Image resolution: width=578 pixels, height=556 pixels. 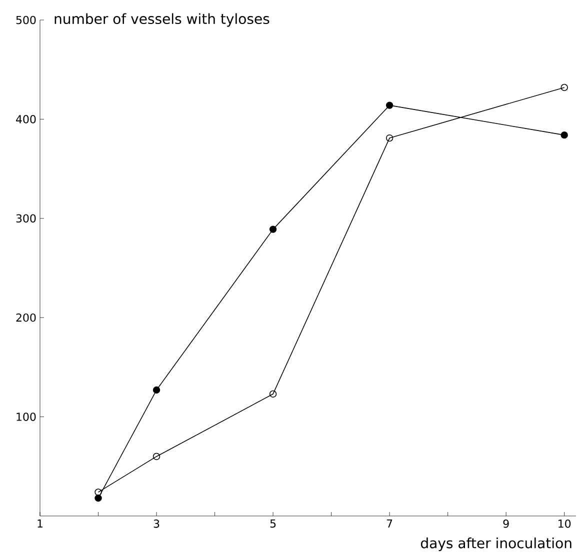 What do you see at coordinates (496, 545) in the screenshot?
I see `x-axis-title: days after inoculation` at bounding box center [496, 545].